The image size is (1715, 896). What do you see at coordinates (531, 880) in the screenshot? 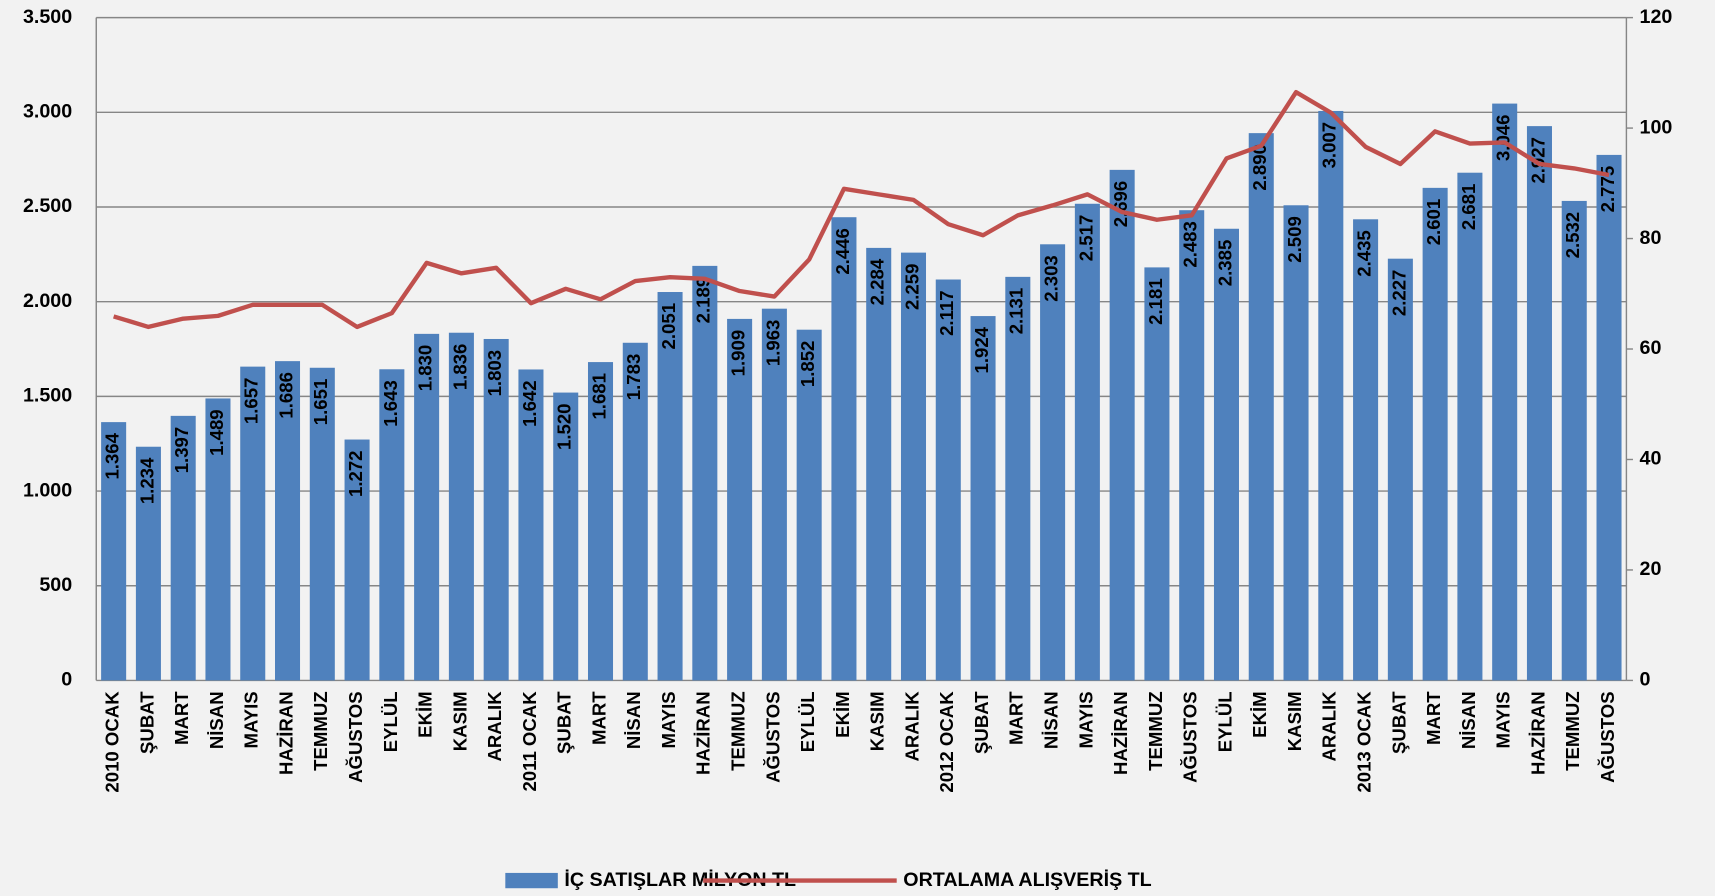
I see `legend-swatch` at bounding box center [531, 880].